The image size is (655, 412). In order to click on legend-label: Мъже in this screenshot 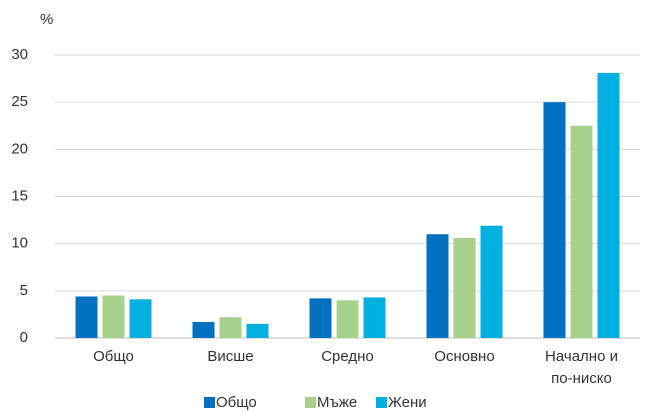, I will do `click(337, 402)`.